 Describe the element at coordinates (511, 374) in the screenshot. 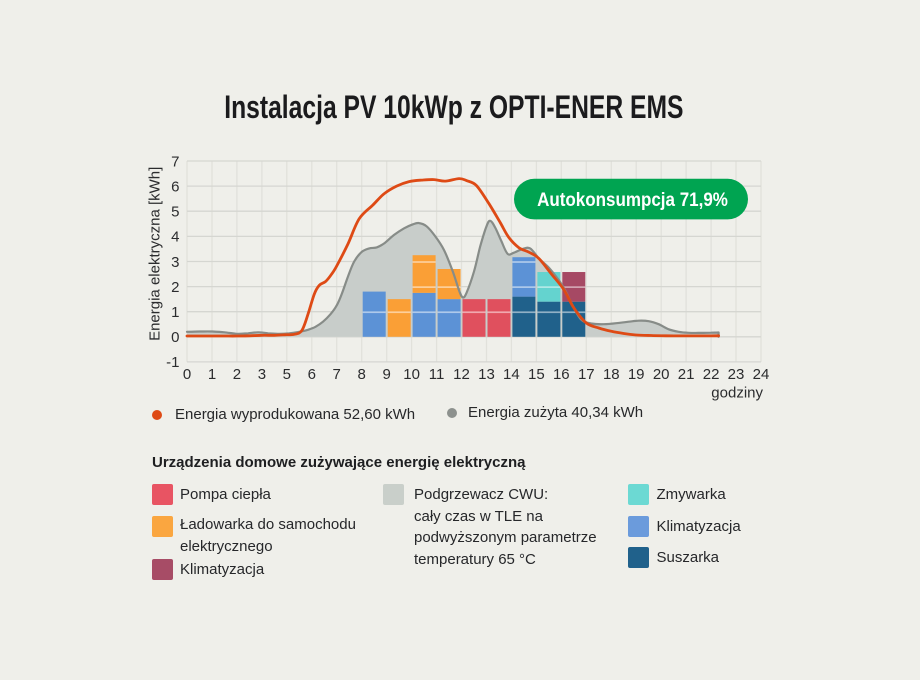

I see `svg-text: 14` at that location.